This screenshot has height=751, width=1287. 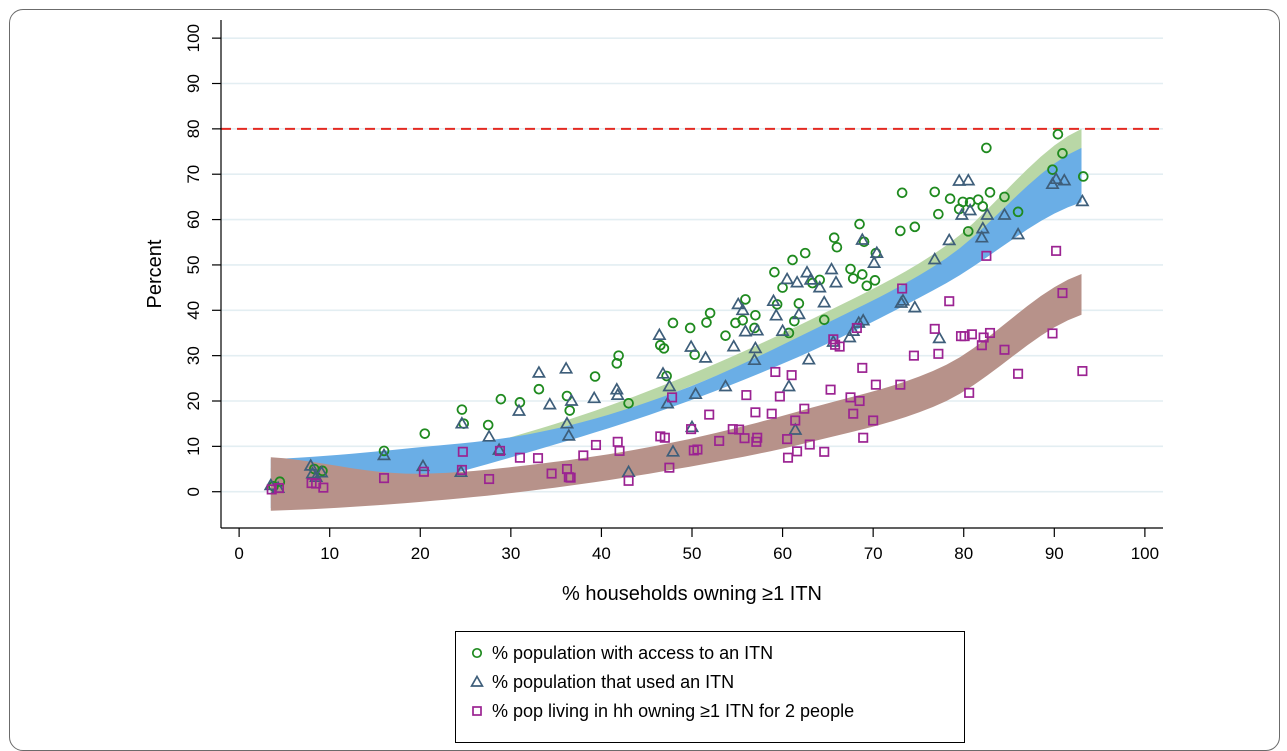 I want to click on y-tick-label: 70, so click(x=193, y=174).